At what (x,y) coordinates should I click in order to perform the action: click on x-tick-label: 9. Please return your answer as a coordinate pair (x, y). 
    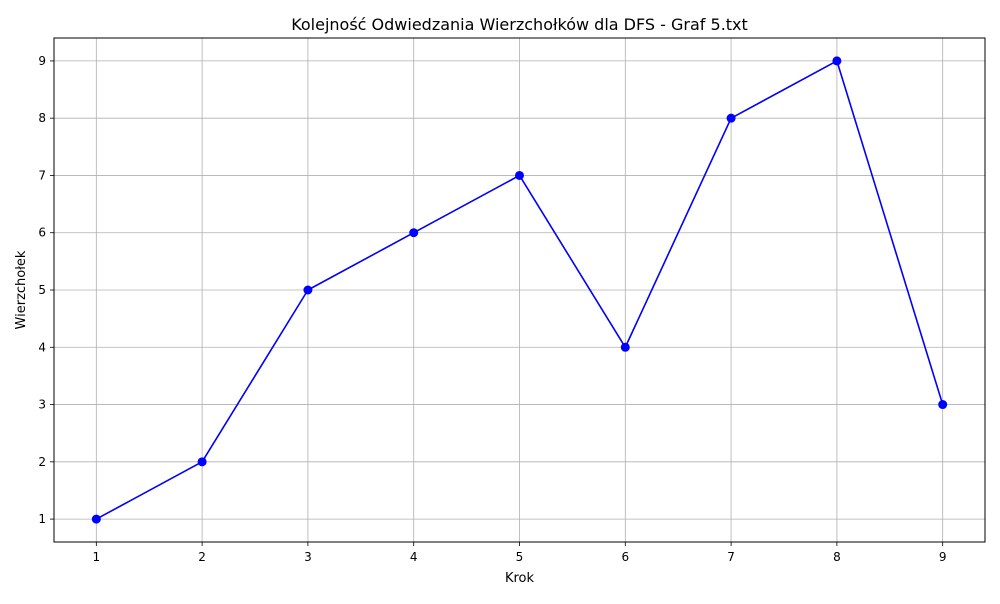
    Looking at the image, I should click on (943, 557).